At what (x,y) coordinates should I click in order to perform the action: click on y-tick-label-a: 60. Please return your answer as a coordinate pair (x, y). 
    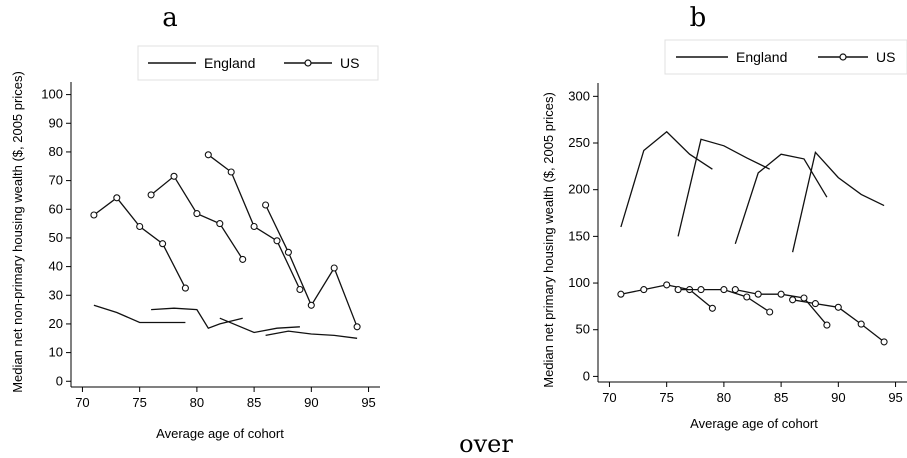
    Looking at the image, I should click on (56, 208).